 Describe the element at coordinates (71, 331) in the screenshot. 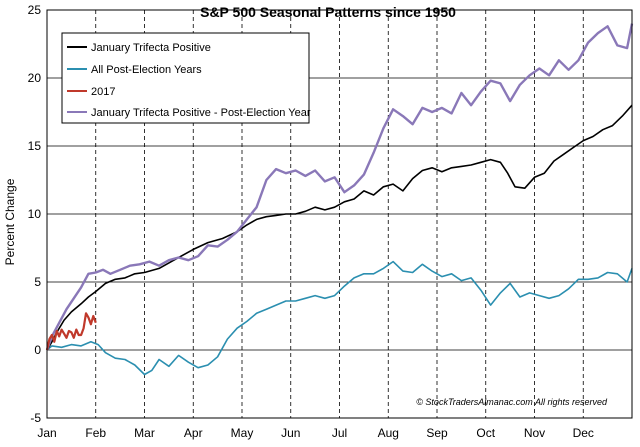

I see `series-line-2017` at that location.